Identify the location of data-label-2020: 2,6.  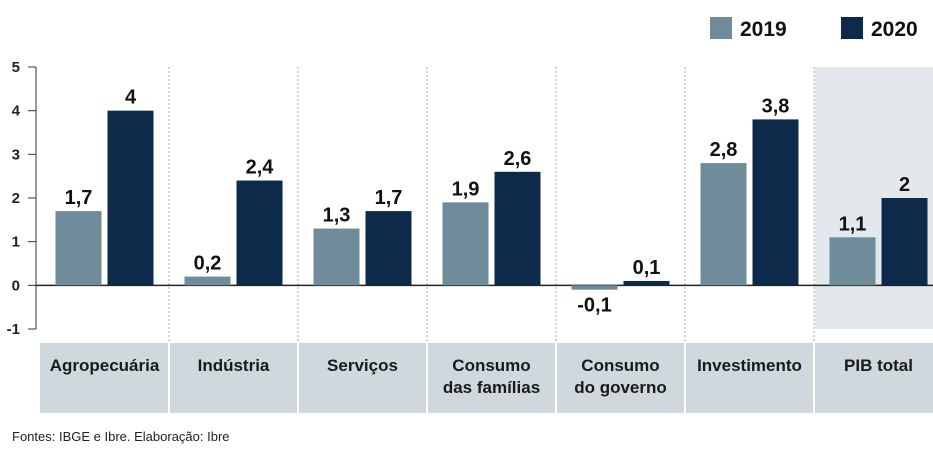
(518, 159).